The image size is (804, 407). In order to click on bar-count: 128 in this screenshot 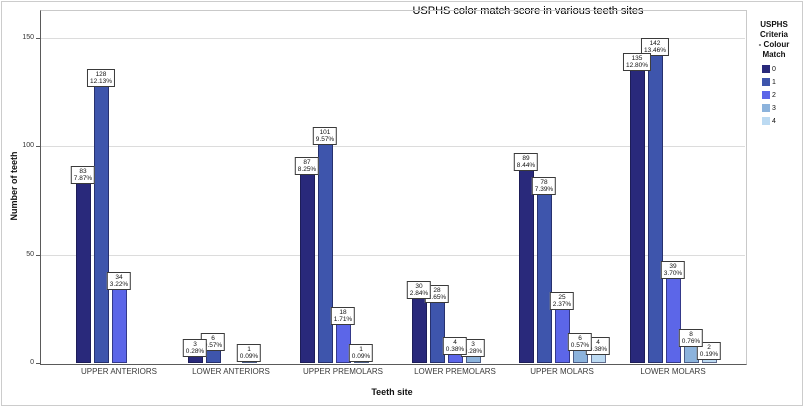, I will do `click(101, 74)`.